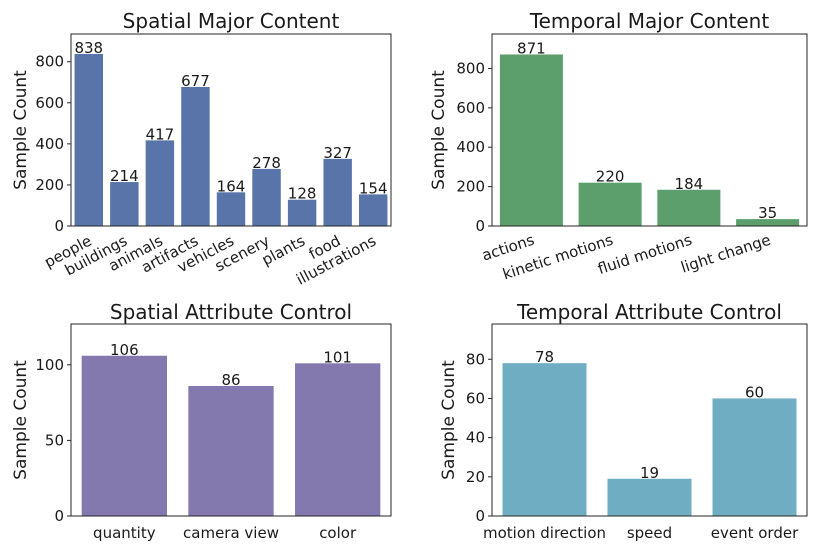 This screenshot has width=830, height=559. I want to click on data-label: 60, so click(754, 392).